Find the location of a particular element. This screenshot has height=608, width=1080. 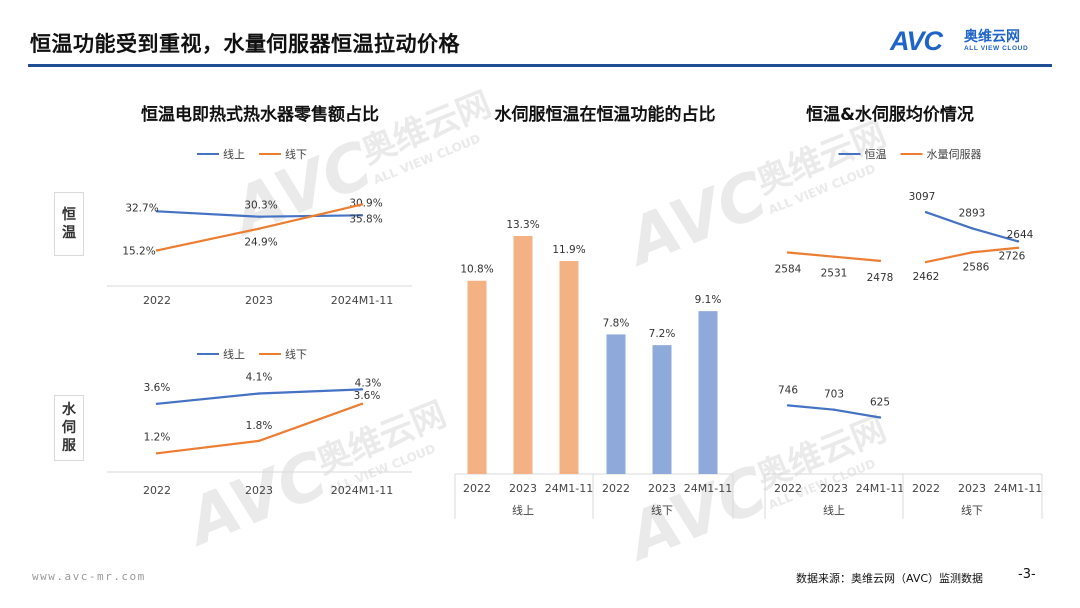

page-number: -3- is located at coordinates (1027, 574).